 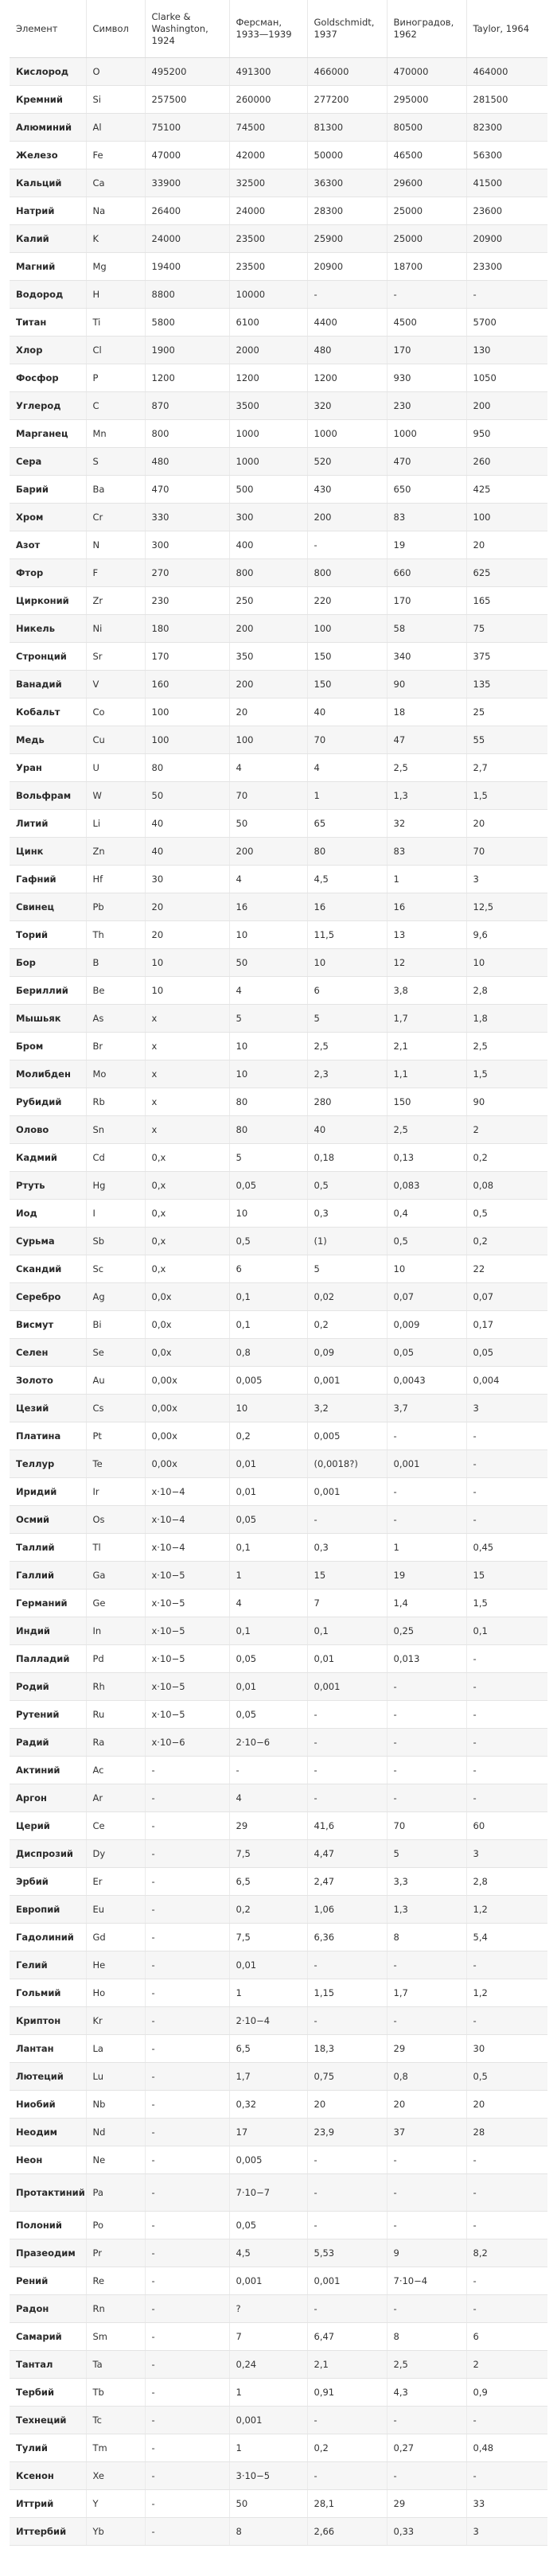 I want to click on taylor-value-cell: 2,5, so click(x=506, y=1046).